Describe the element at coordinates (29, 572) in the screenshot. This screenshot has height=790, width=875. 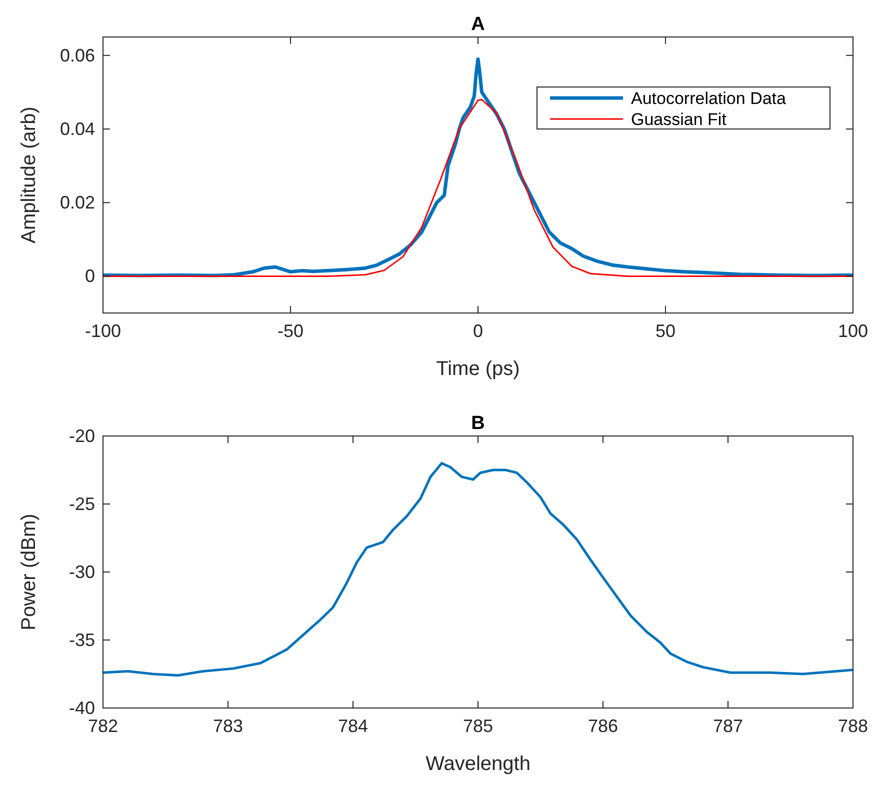
I see `y-axis-title: Power (dBm)` at that location.